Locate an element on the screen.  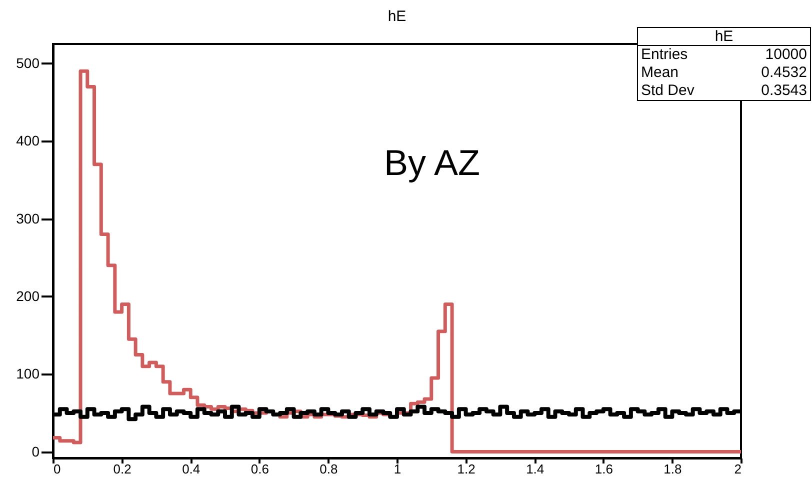
x-tick-label: 0.8 is located at coordinates (329, 469).